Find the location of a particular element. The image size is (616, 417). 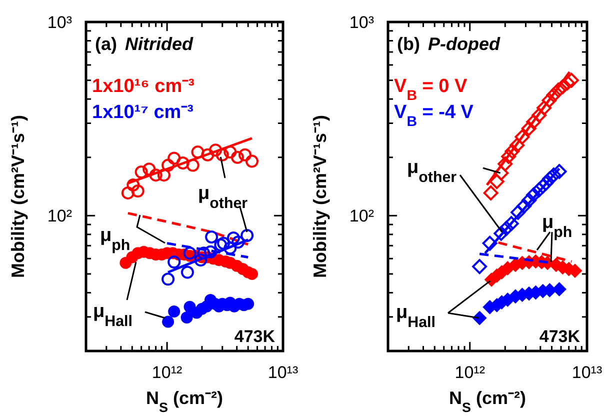

text: 1x10¹⁷ cm⁻³ is located at coordinates (143, 112).